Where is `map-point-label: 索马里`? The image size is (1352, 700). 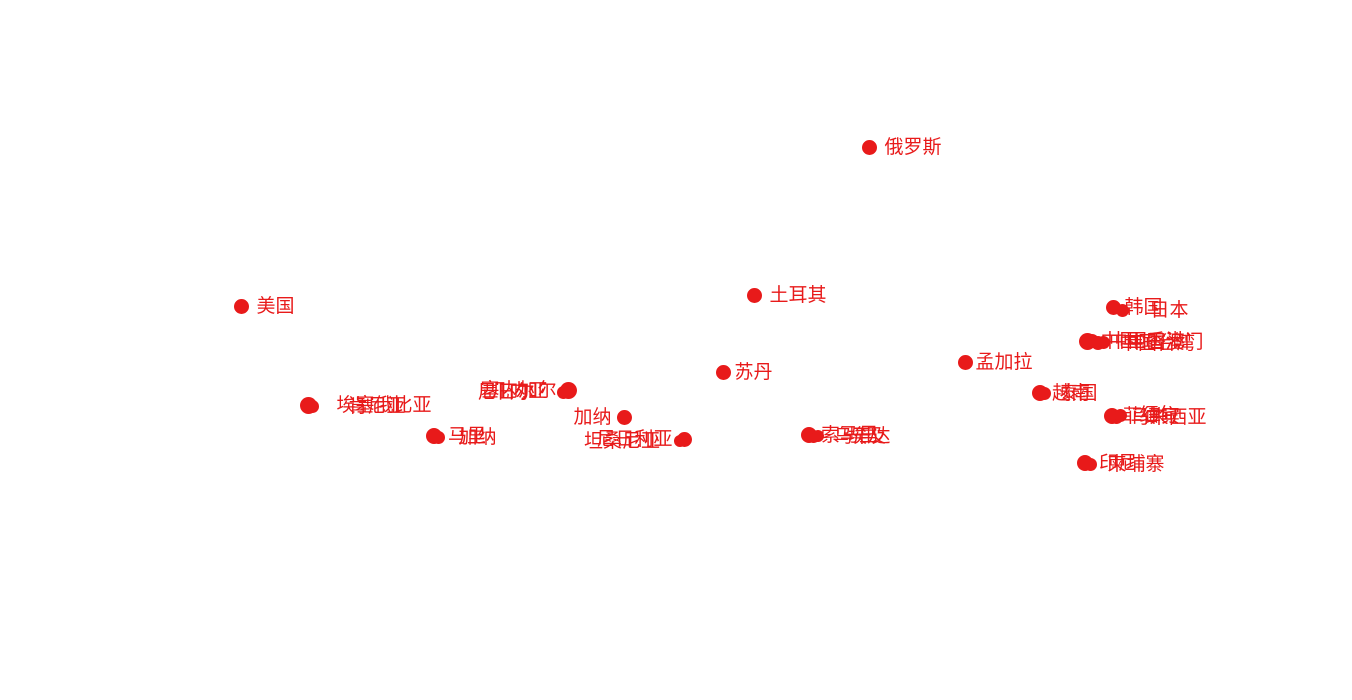 map-point-label: 索马里 is located at coordinates (850, 434).